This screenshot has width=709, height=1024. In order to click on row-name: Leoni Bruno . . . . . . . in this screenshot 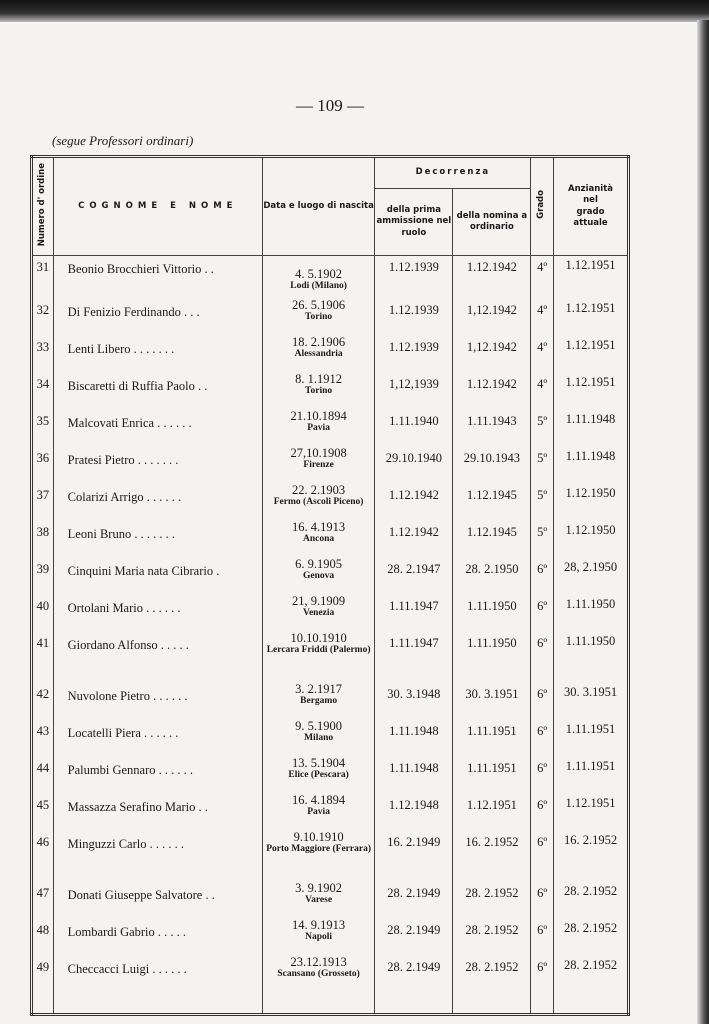, I will do `click(157, 539)`.